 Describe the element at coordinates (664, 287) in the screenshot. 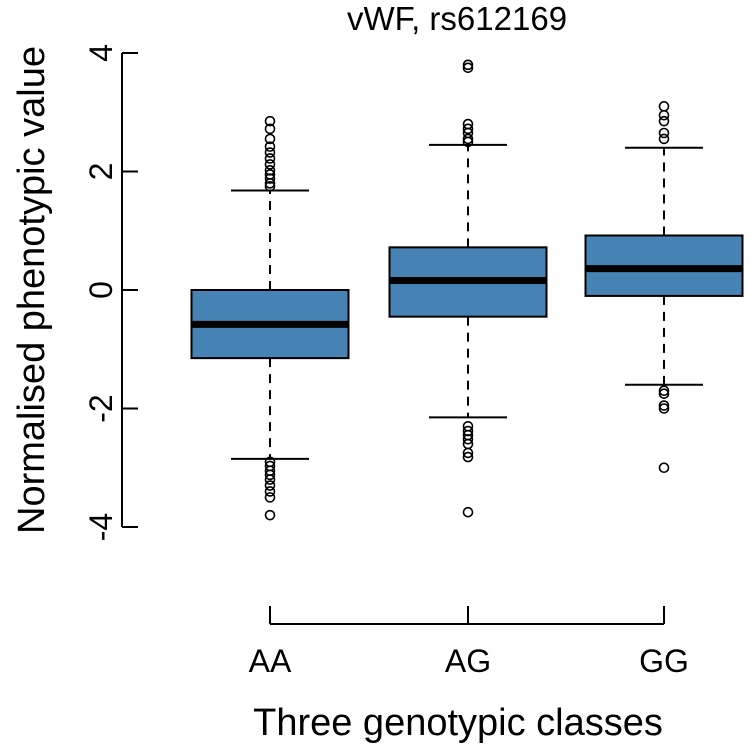

I see `box-gg` at that location.